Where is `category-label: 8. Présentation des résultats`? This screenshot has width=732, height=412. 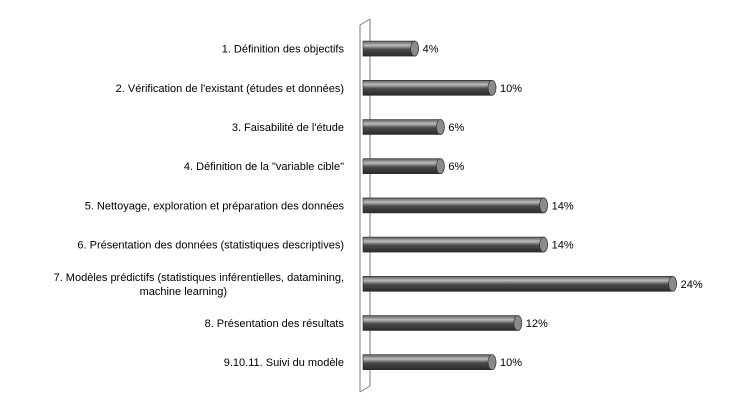 category-label: 8. Présentation des résultats is located at coordinates (275, 324).